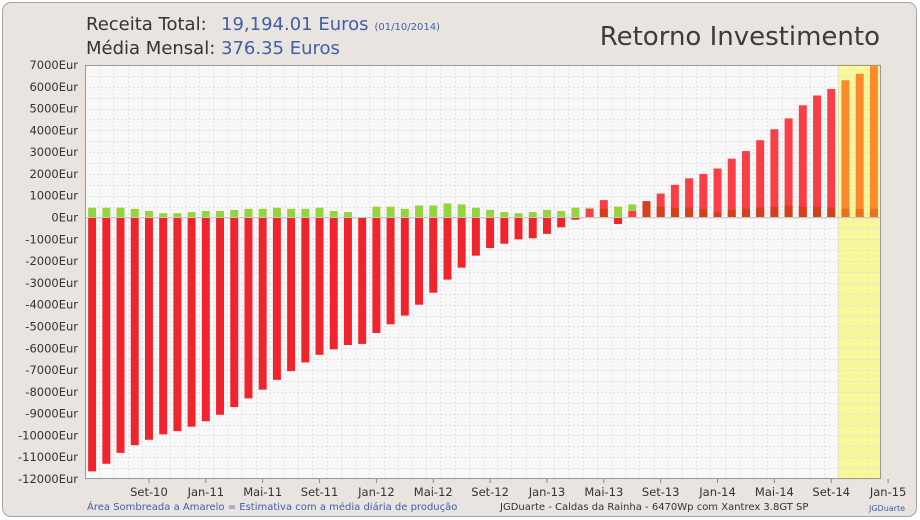  Describe the element at coordinates (280, 48) in the screenshot. I see `media-mensal-value: 376.35 Euros` at that location.